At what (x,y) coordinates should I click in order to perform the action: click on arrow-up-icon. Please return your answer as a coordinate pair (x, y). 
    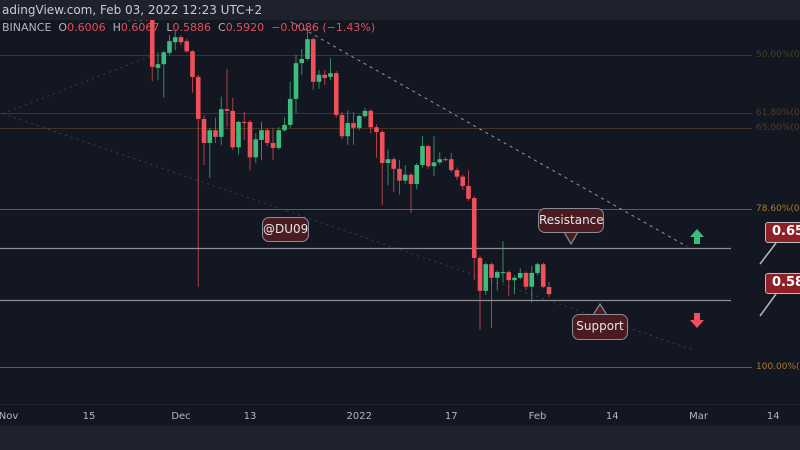
    Looking at the image, I should click on (697, 236).